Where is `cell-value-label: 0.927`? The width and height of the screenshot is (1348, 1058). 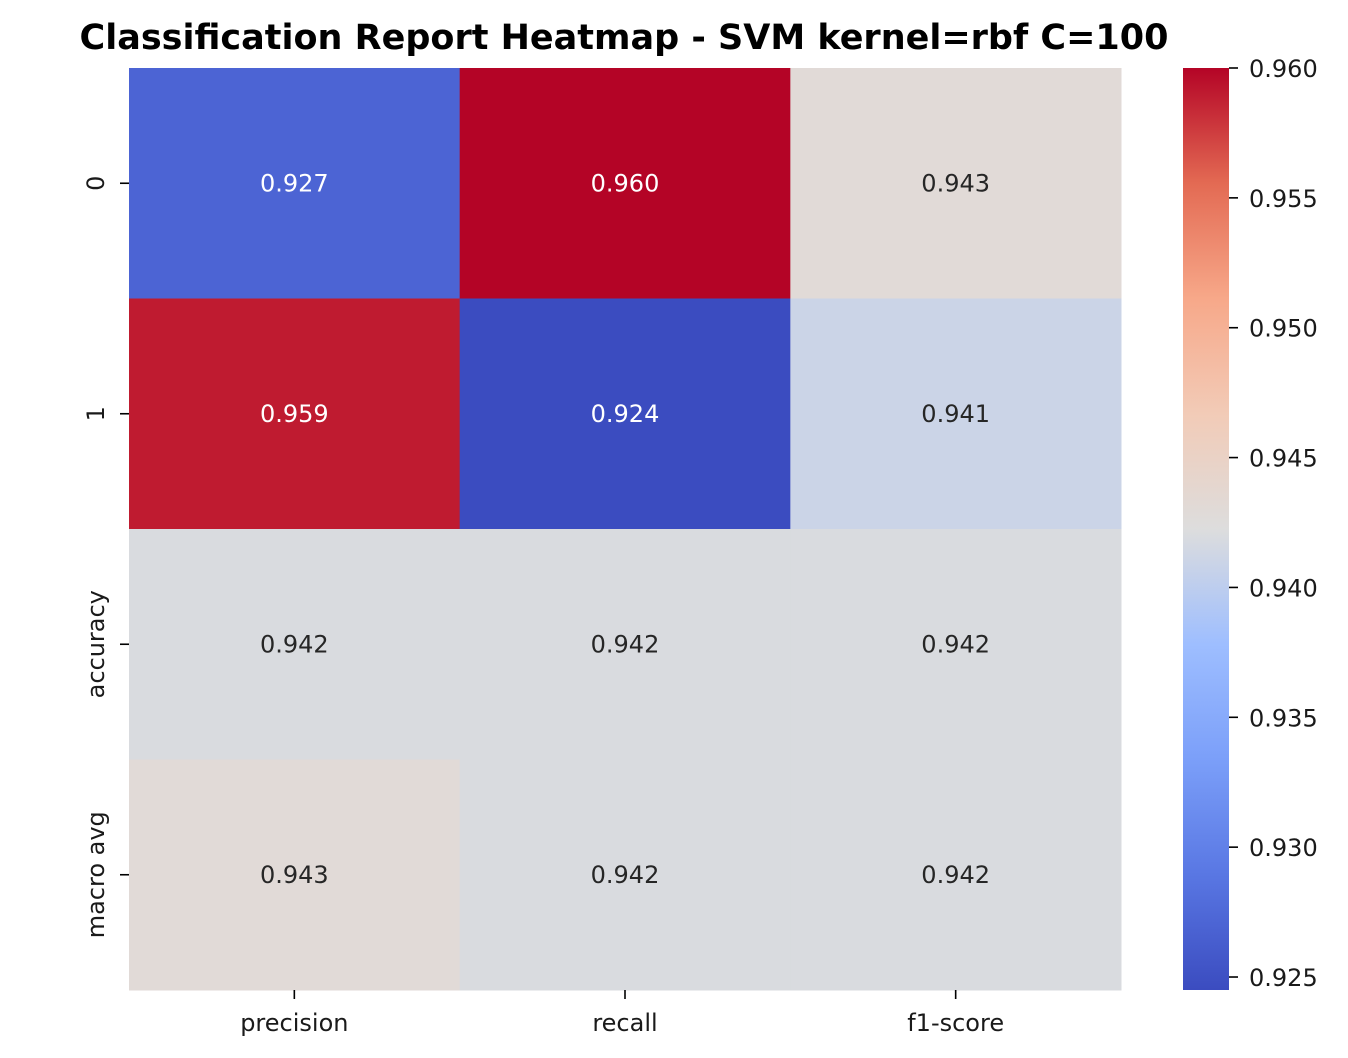
cell-value-label: 0.927 is located at coordinates (294, 183).